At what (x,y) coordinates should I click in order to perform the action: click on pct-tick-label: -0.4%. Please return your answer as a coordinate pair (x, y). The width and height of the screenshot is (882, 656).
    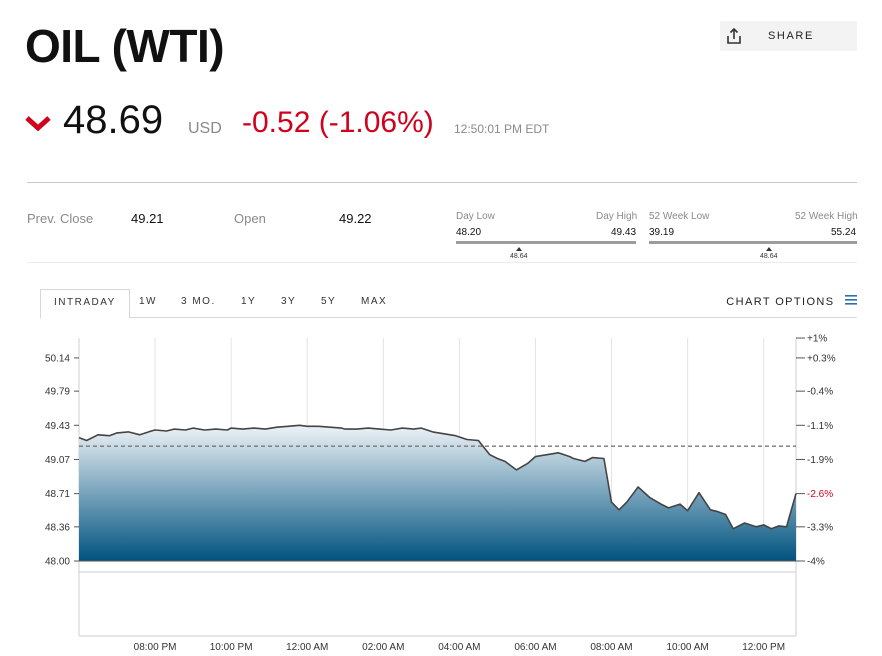
    Looking at the image, I should click on (820, 392).